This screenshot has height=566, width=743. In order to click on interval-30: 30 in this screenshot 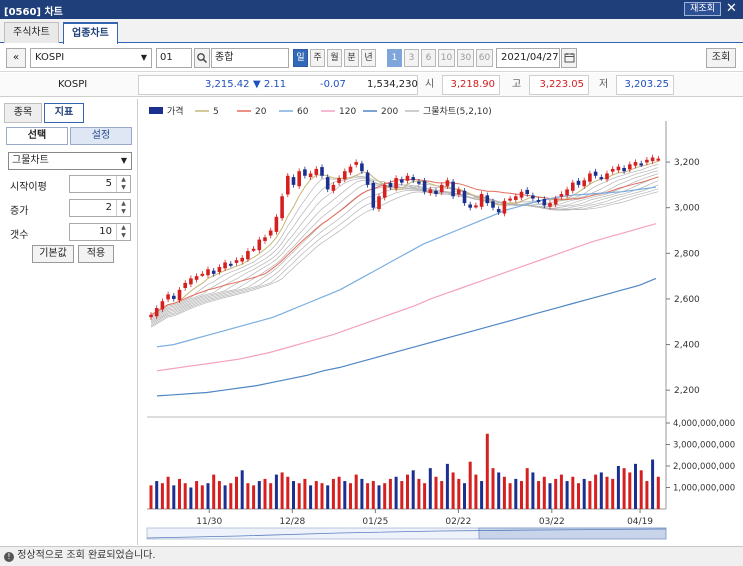, I will do `click(465, 58)`.